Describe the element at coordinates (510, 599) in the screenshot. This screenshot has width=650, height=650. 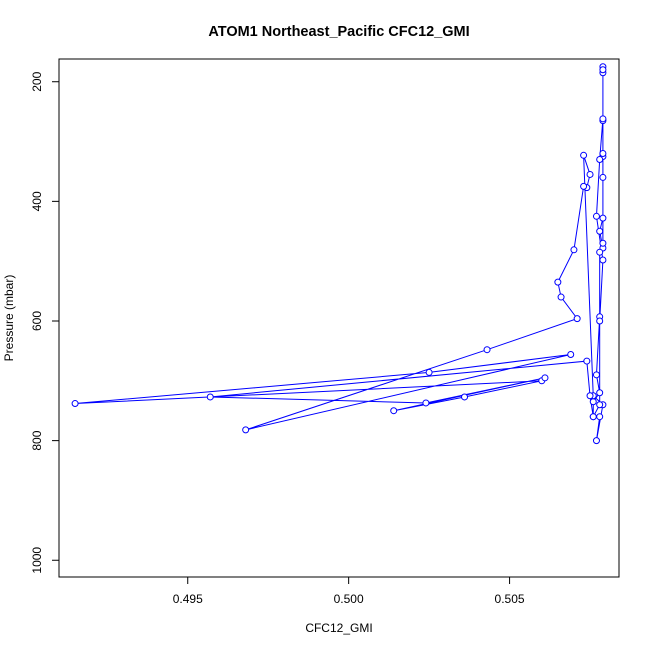
I see `x-tick-label: 0.505` at that location.